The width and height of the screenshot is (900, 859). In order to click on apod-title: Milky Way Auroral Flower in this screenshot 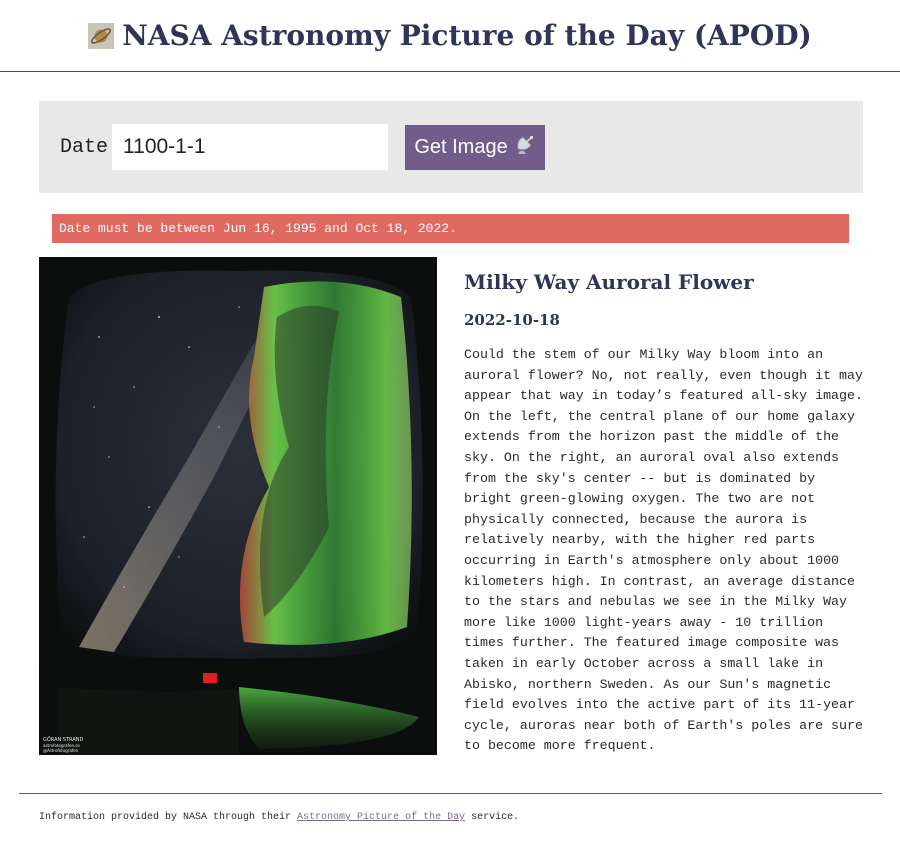, I will do `click(609, 282)`.